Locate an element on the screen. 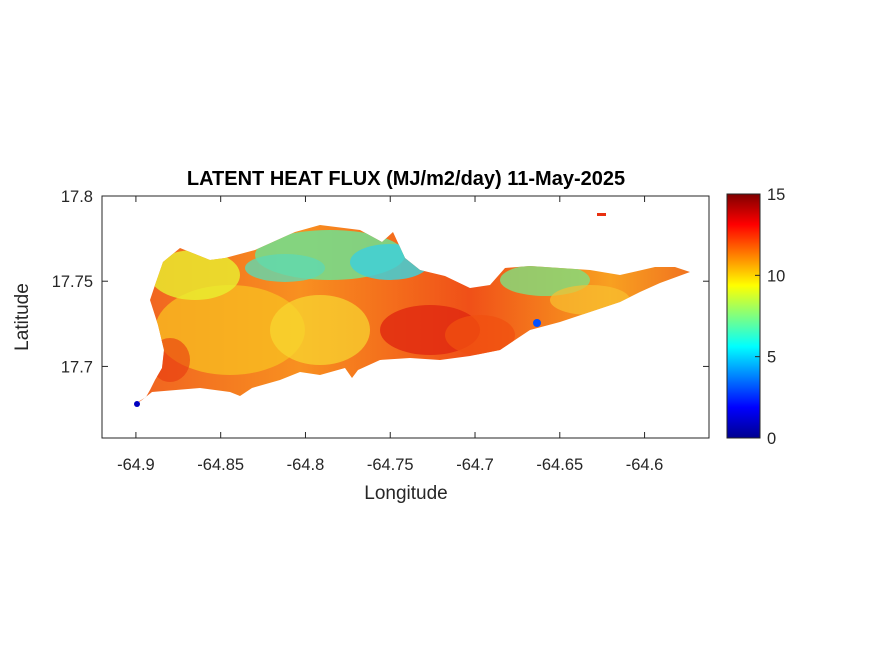 This screenshot has height=656, width=875. y-axis-label: Latitude is located at coordinates (22, 317).